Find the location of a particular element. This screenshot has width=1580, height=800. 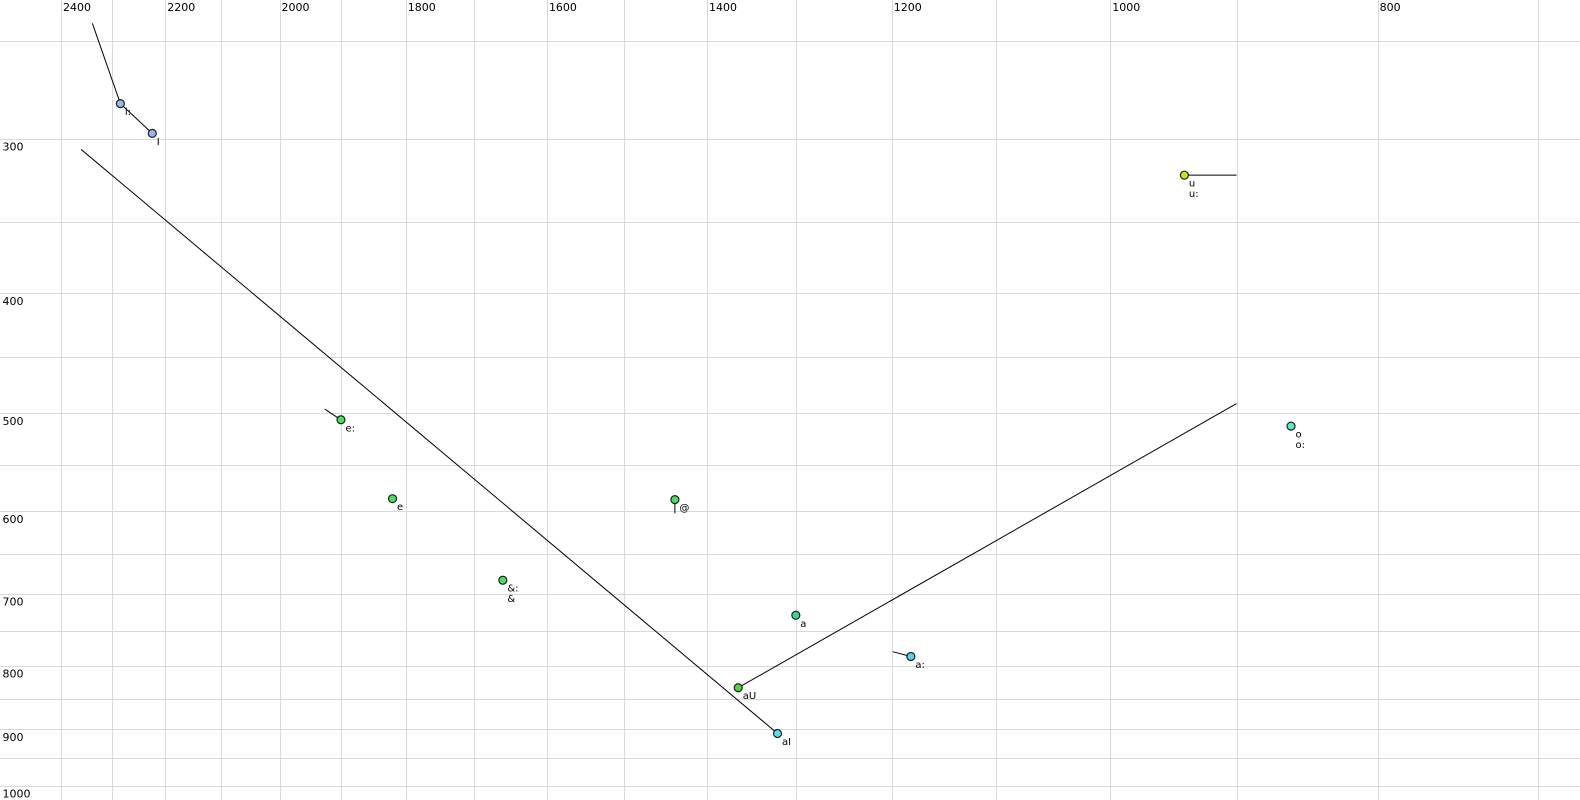

x-tick-label: 1000 is located at coordinates (1126, 7).